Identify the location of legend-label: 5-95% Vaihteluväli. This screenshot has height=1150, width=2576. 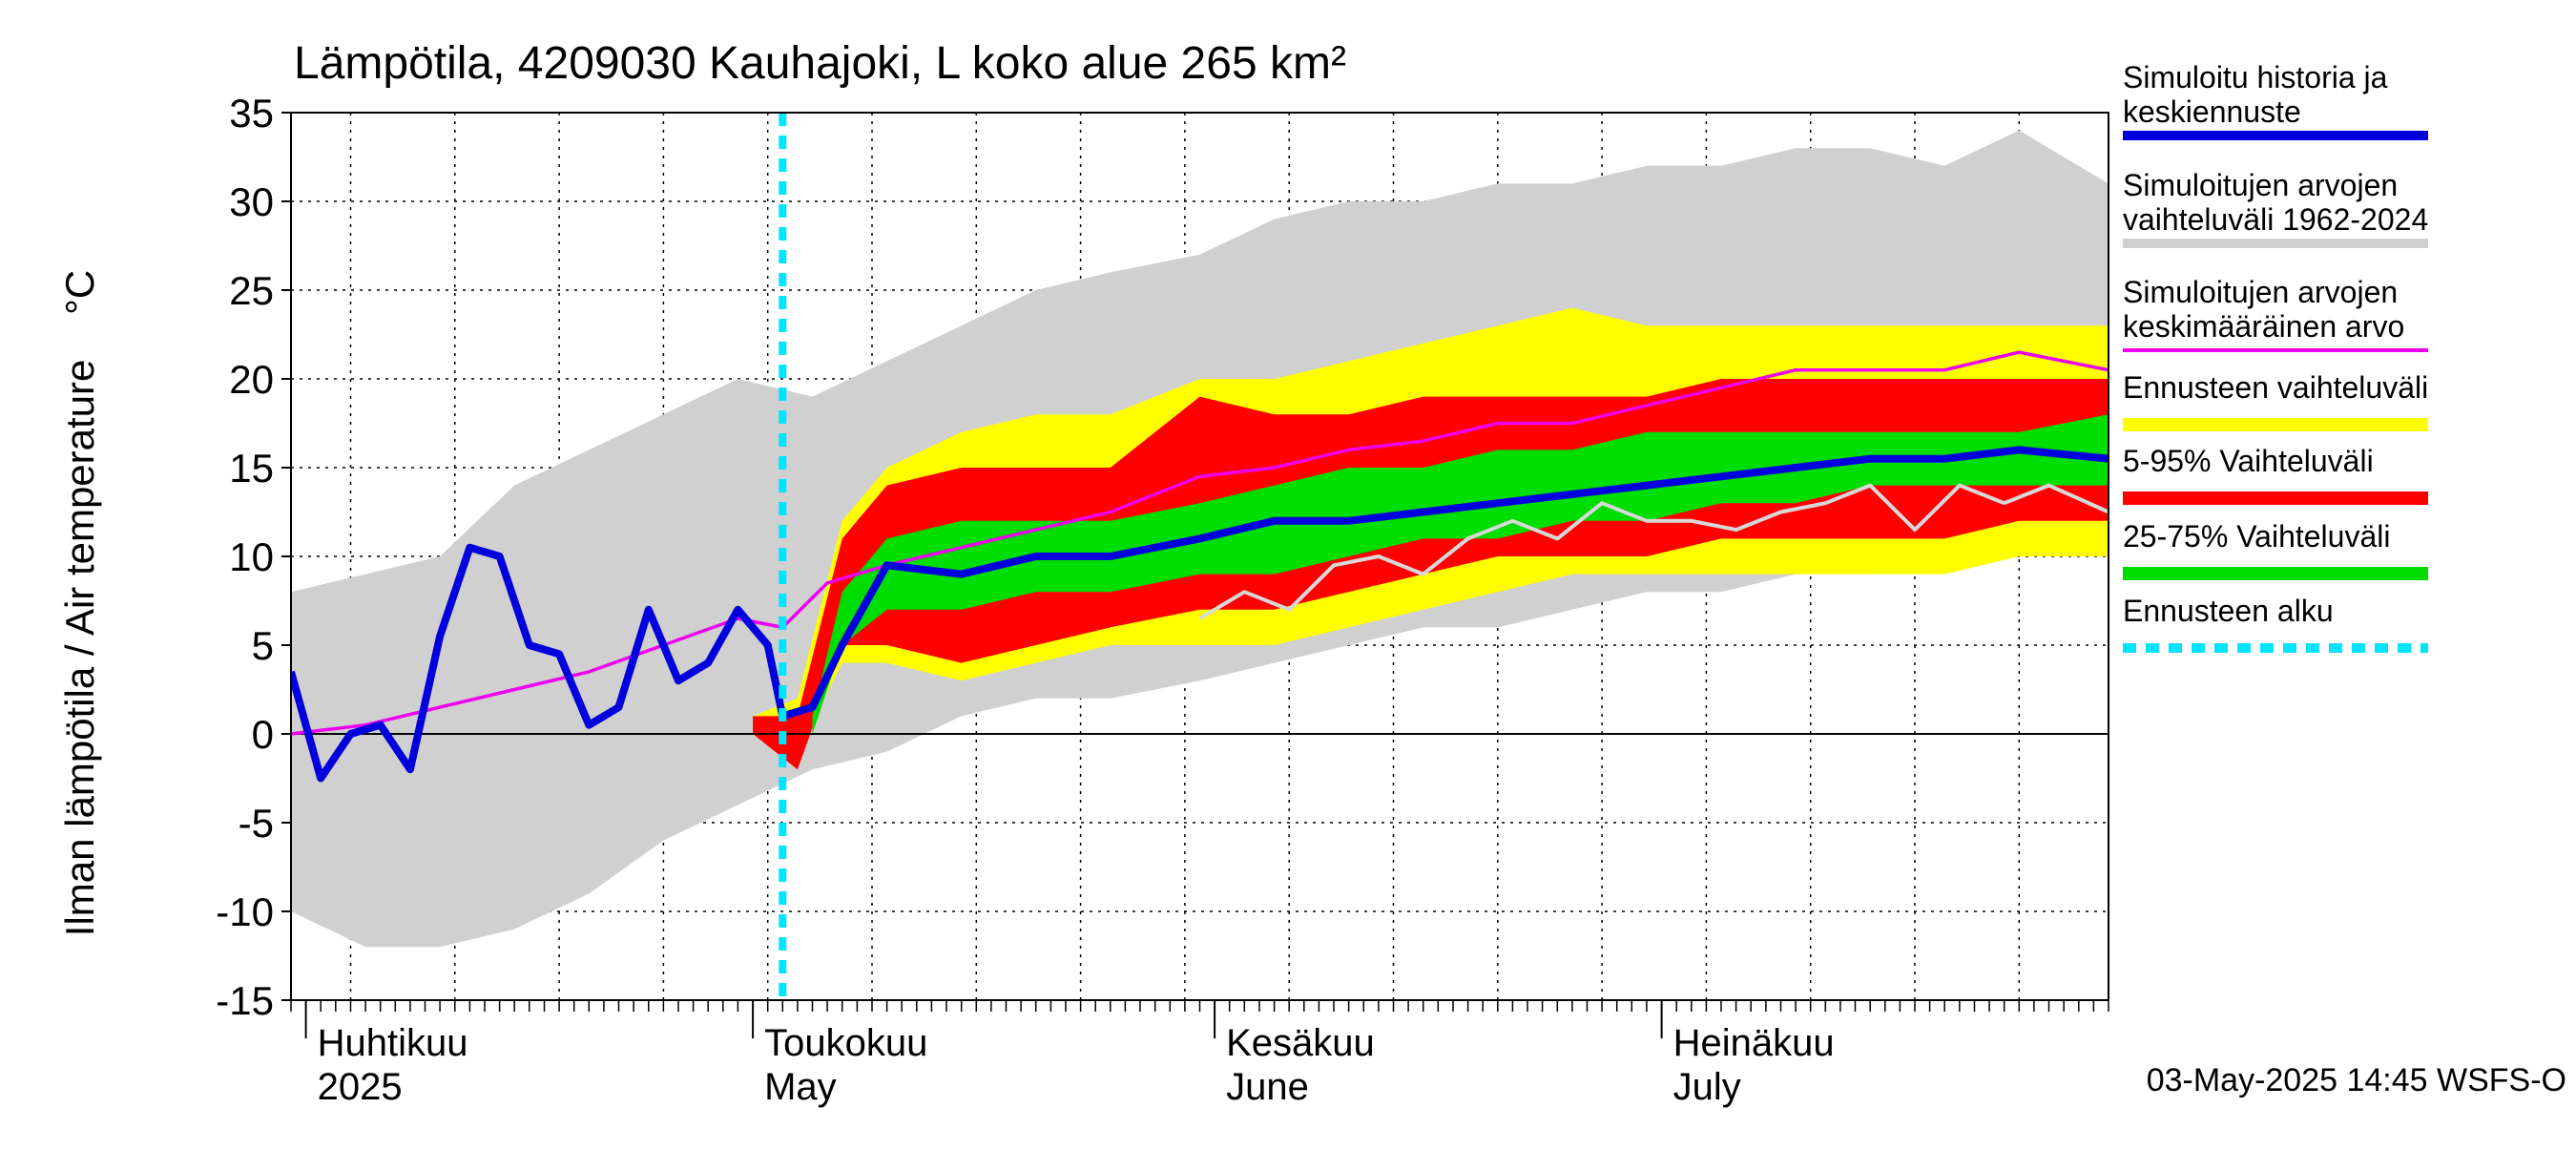
(2248, 461).